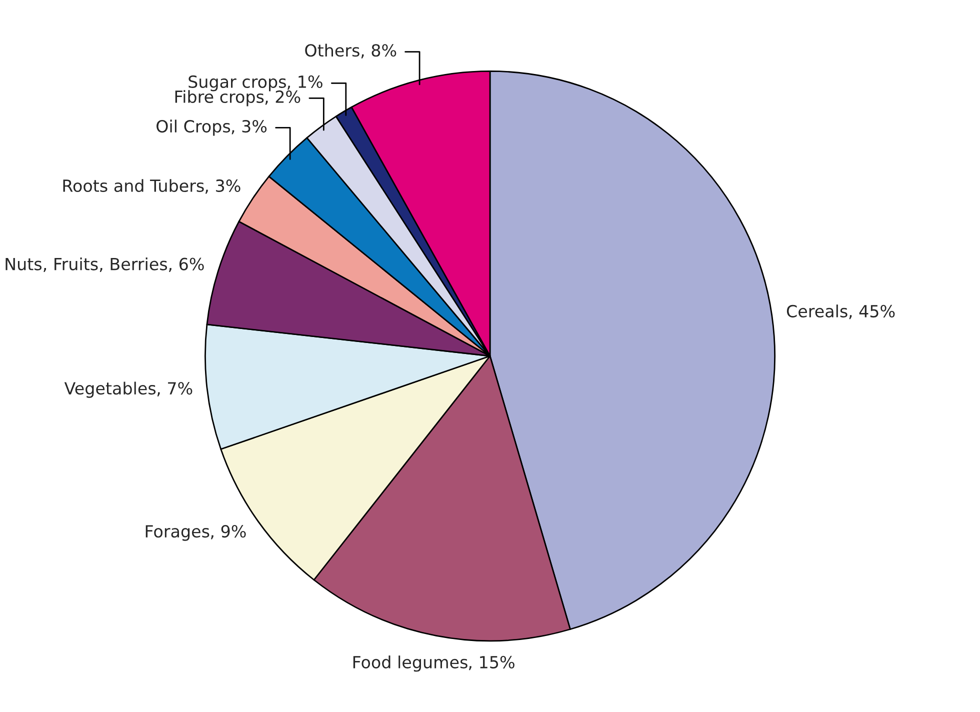  I want to click on slice-label: Sugar crops, so click(237, 83).